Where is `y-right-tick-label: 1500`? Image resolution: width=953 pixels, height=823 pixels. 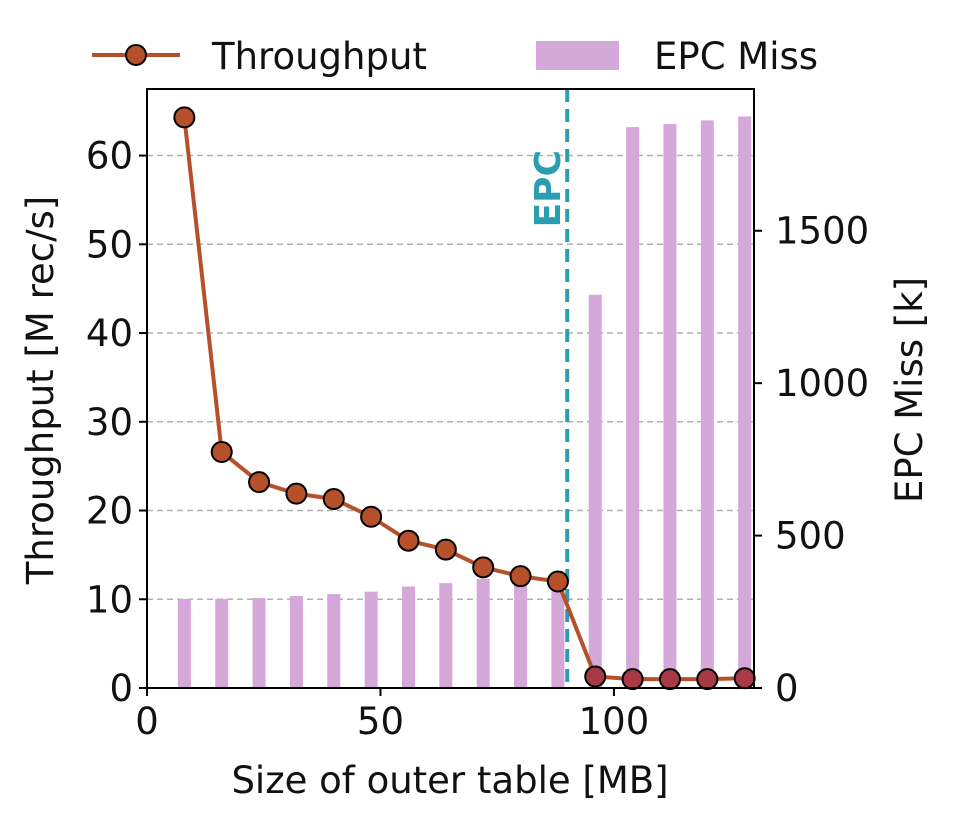 y-right-tick-label: 1500 is located at coordinates (822, 231).